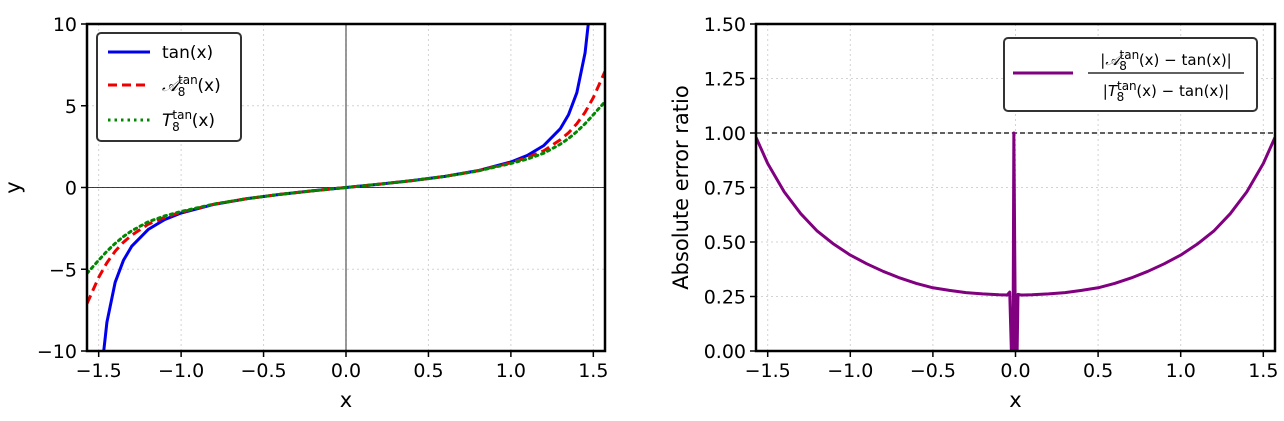 Image resolution: width=1284 pixels, height=421 pixels. I want to click on y-tick-label-5: 1.25, so click(725, 80).